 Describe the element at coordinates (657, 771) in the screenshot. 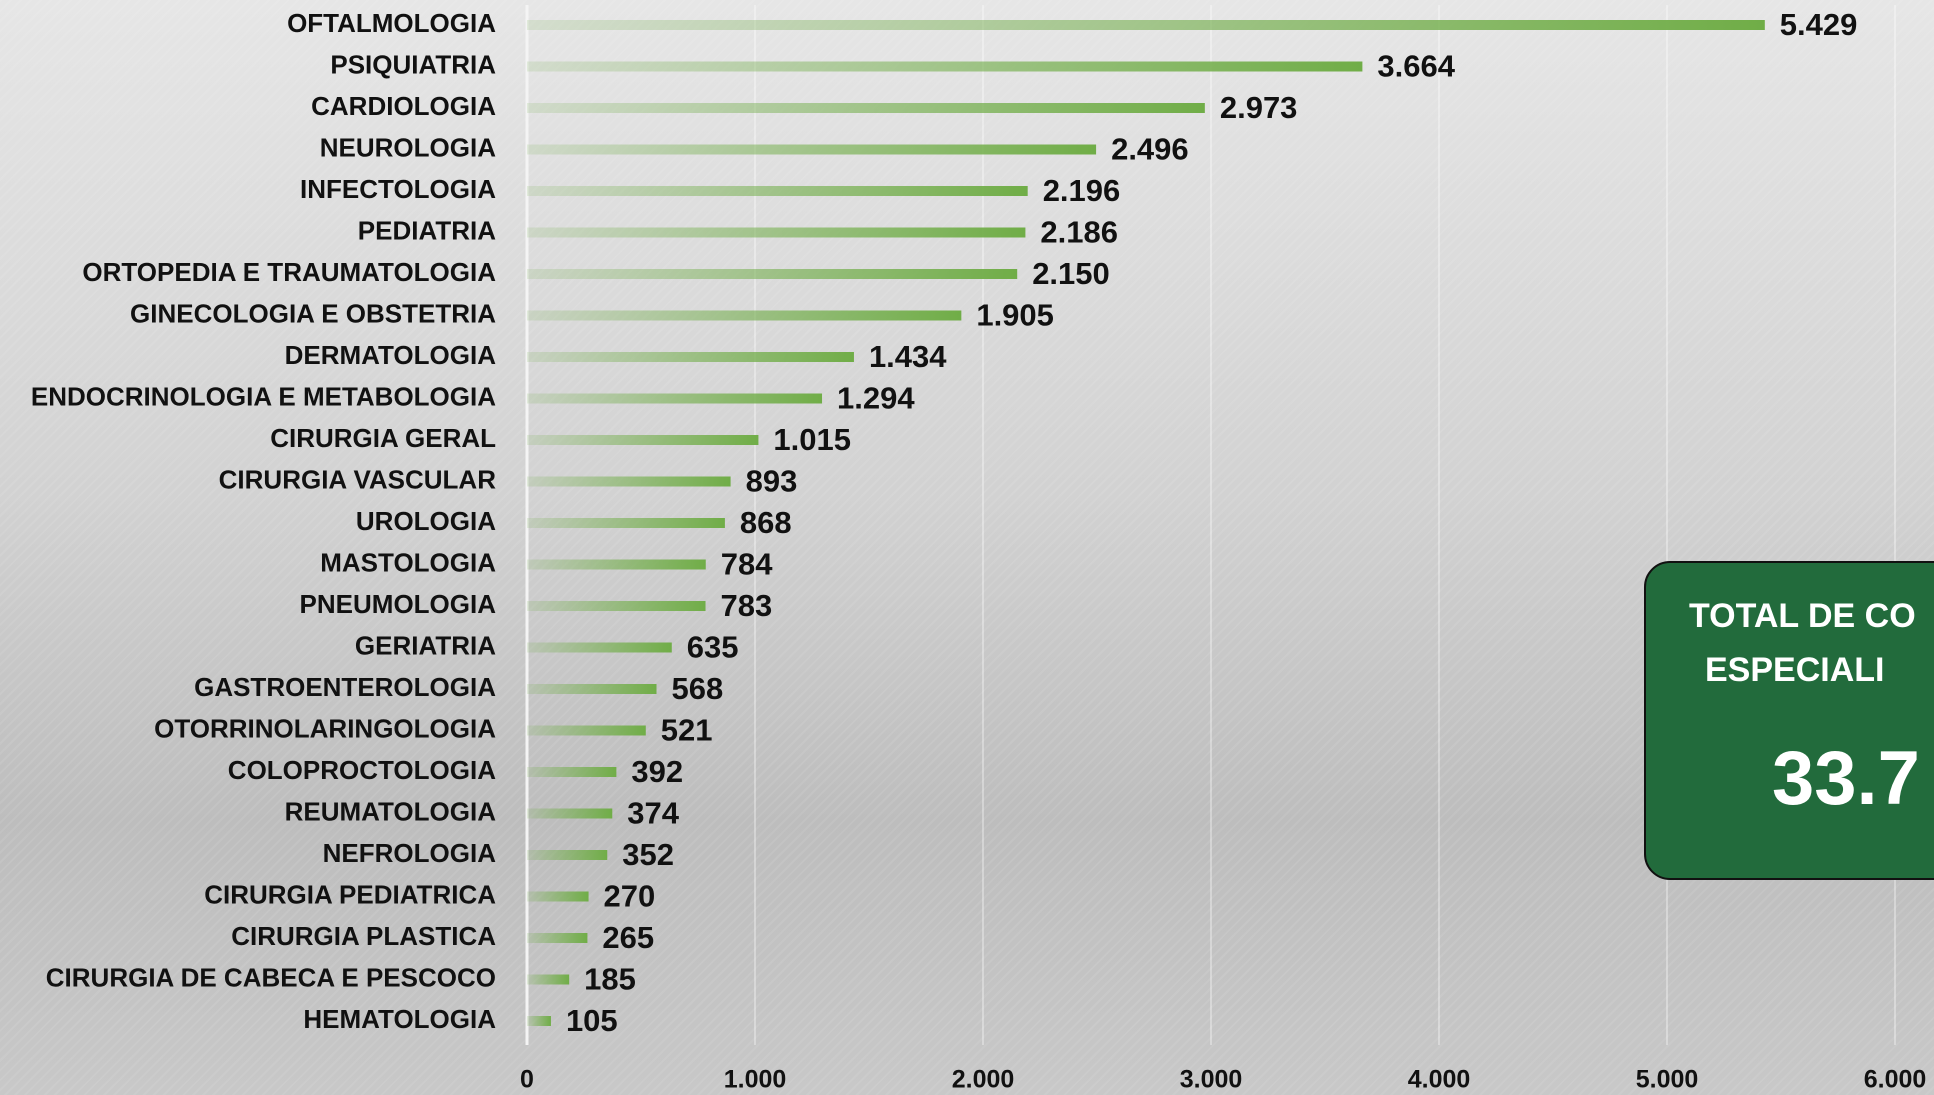

I see `data-label: 392` at that location.